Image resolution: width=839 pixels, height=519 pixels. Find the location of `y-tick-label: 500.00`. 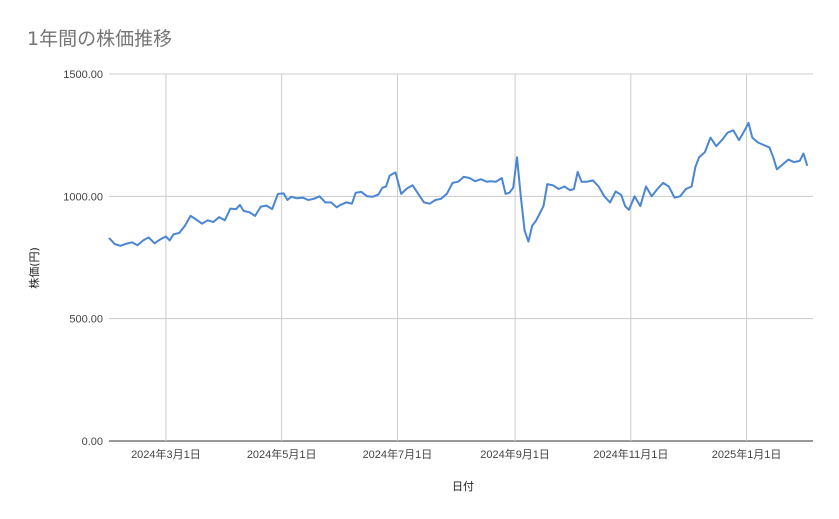

y-tick-label: 500.00 is located at coordinates (86, 320).